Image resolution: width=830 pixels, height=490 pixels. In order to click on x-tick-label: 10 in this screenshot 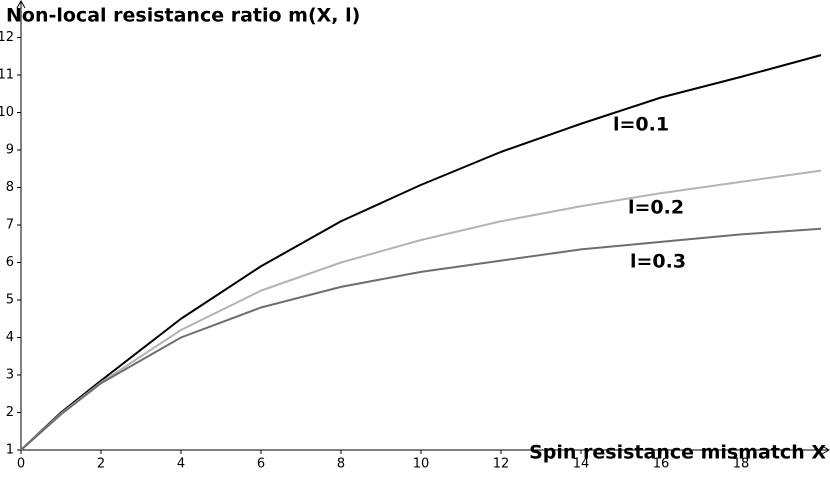, I will do `click(421, 464)`.